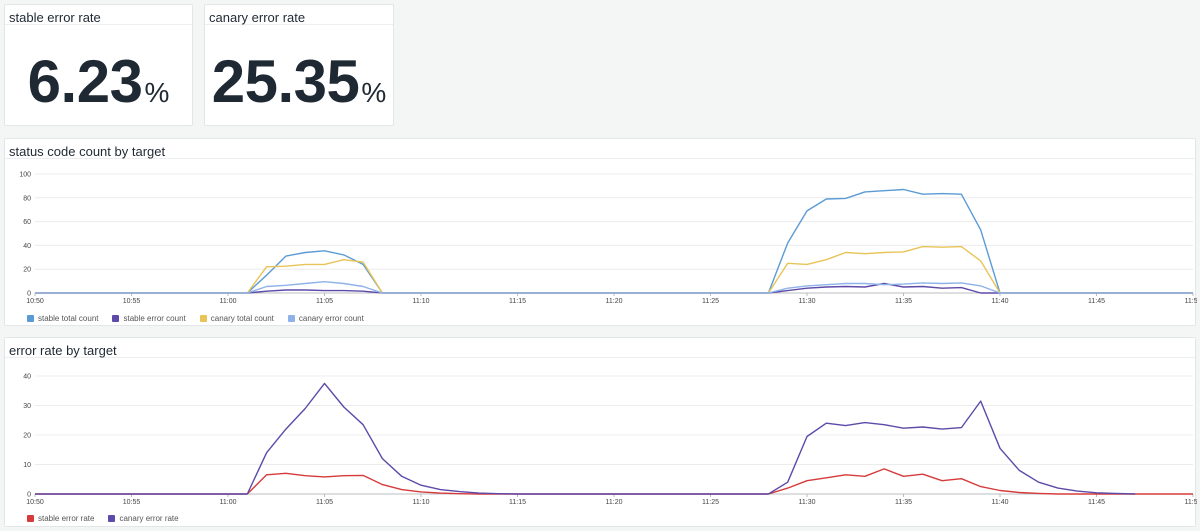 Image resolution: width=1200 pixels, height=531 pixels. I want to click on legend-item: canary total count, so click(236, 318).